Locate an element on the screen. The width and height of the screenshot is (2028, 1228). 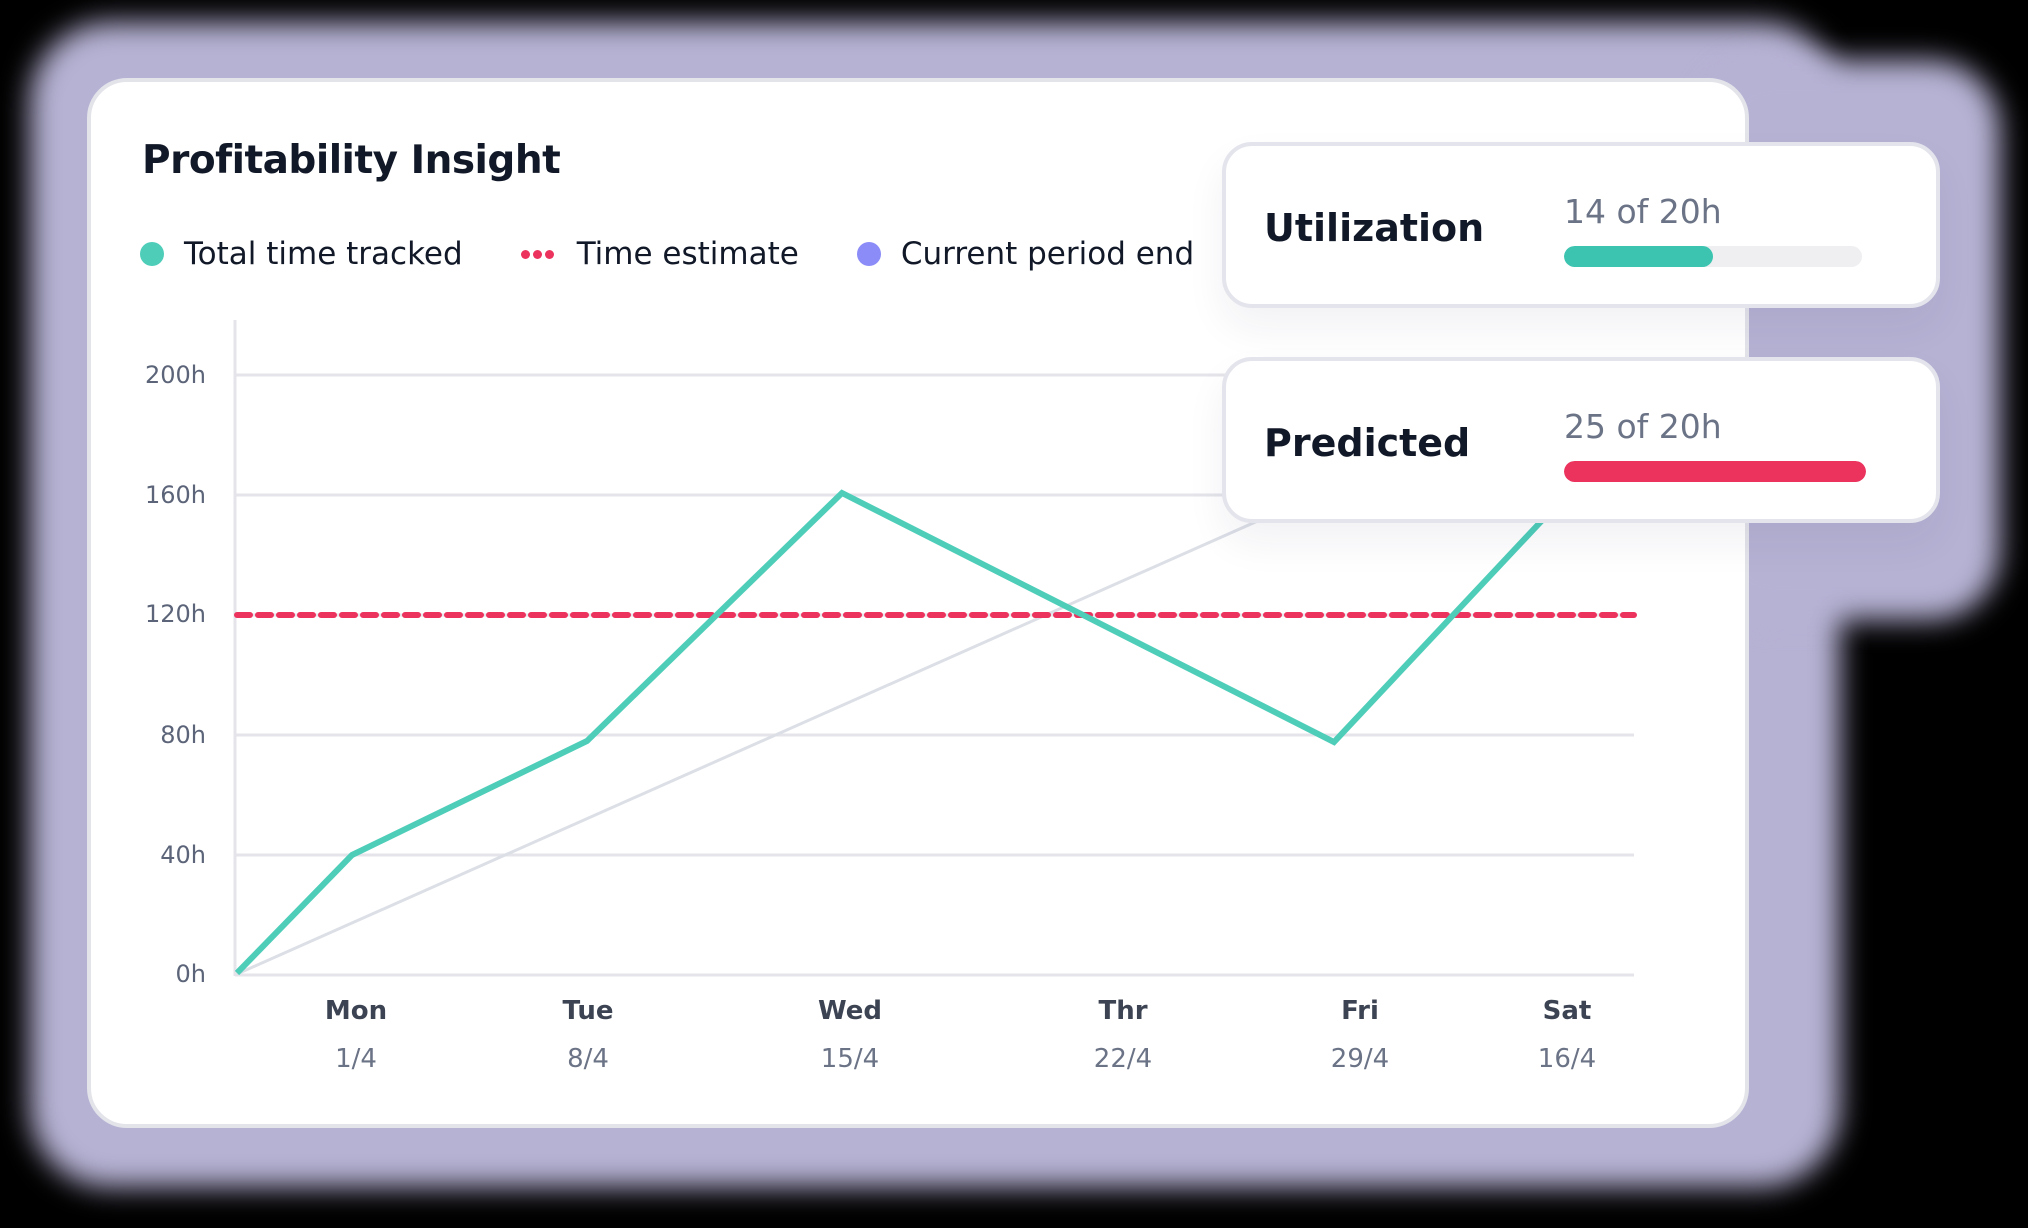
kpi-label: Utilization is located at coordinates (1374, 228).